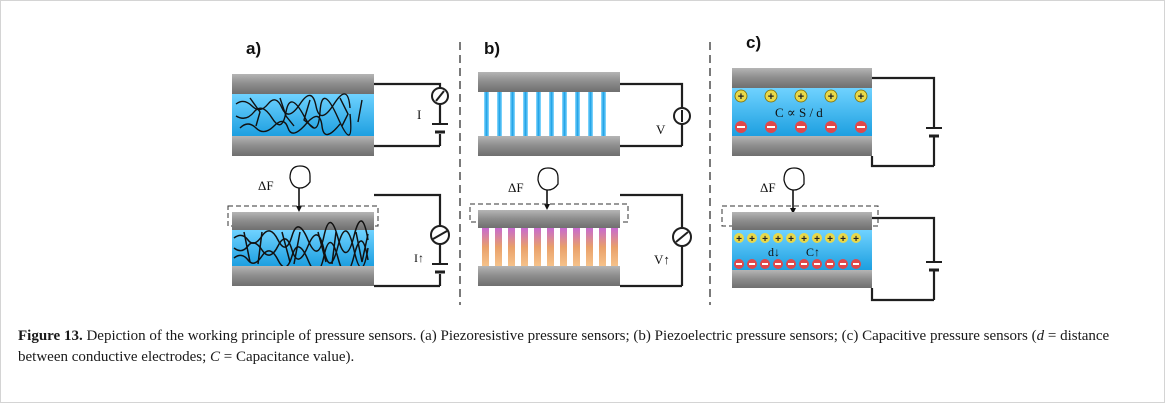 The height and width of the screenshot is (405, 1167). Describe the element at coordinates (338, 162) in the screenshot. I see `panel-a: a) I` at that location.